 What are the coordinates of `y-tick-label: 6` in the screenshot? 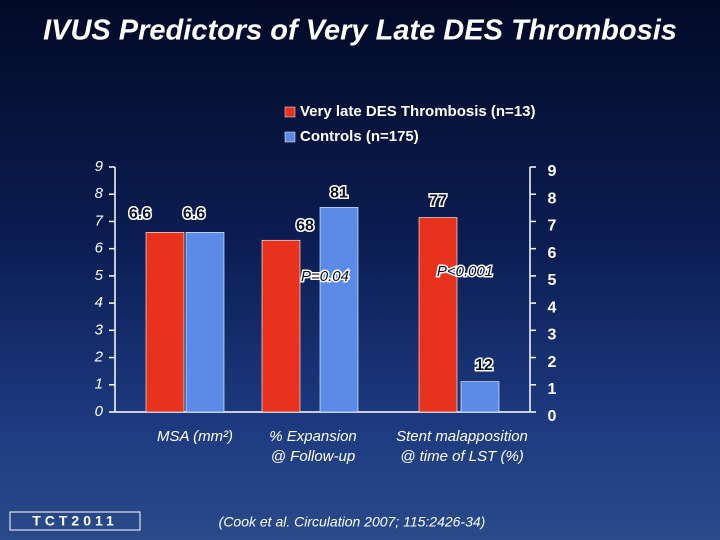 It's located at (99, 248).